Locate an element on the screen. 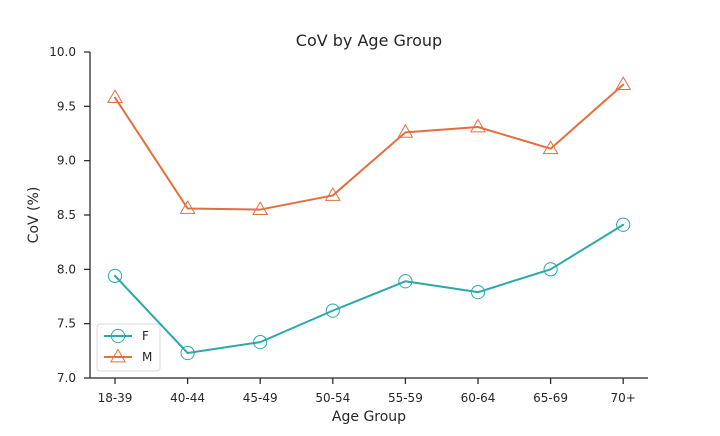 This screenshot has width=720, height=436. chart-title: CoV by Age Group is located at coordinates (369, 40).